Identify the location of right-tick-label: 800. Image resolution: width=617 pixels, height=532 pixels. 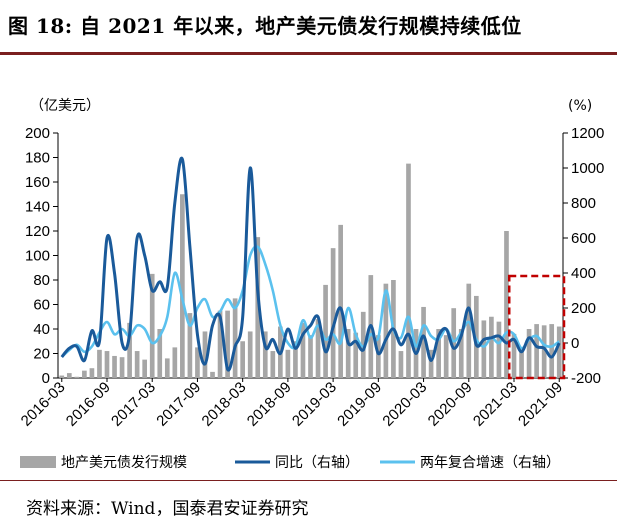
(583, 203).